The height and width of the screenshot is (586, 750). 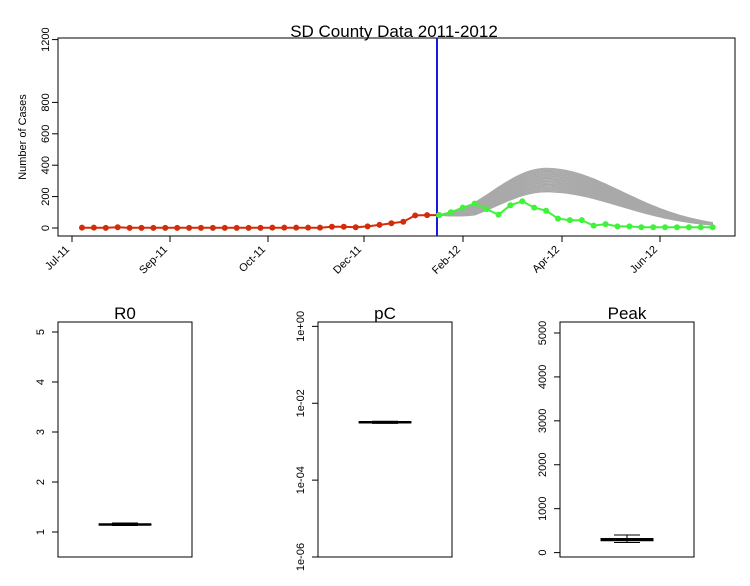 What do you see at coordinates (41, 482) in the screenshot?
I see `y-tick-label: 2` at bounding box center [41, 482].